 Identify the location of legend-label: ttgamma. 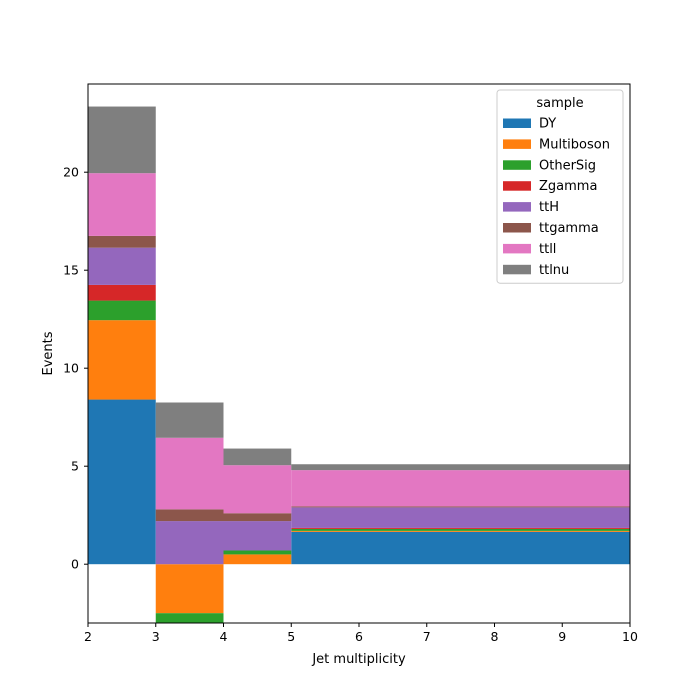
(569, 228).